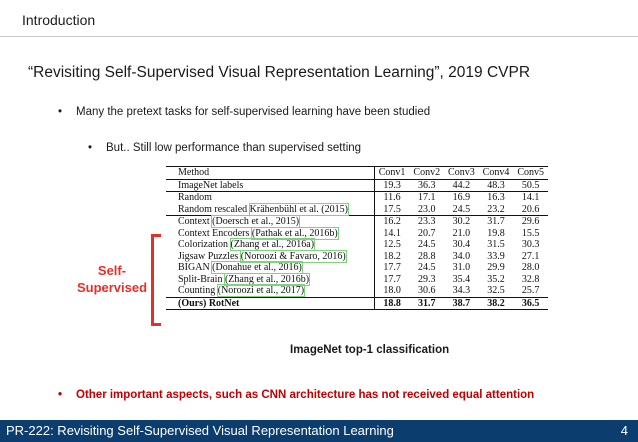  I want to click on method-cell: BIGAN (Donahue et al., 2016), so click(270, 267).